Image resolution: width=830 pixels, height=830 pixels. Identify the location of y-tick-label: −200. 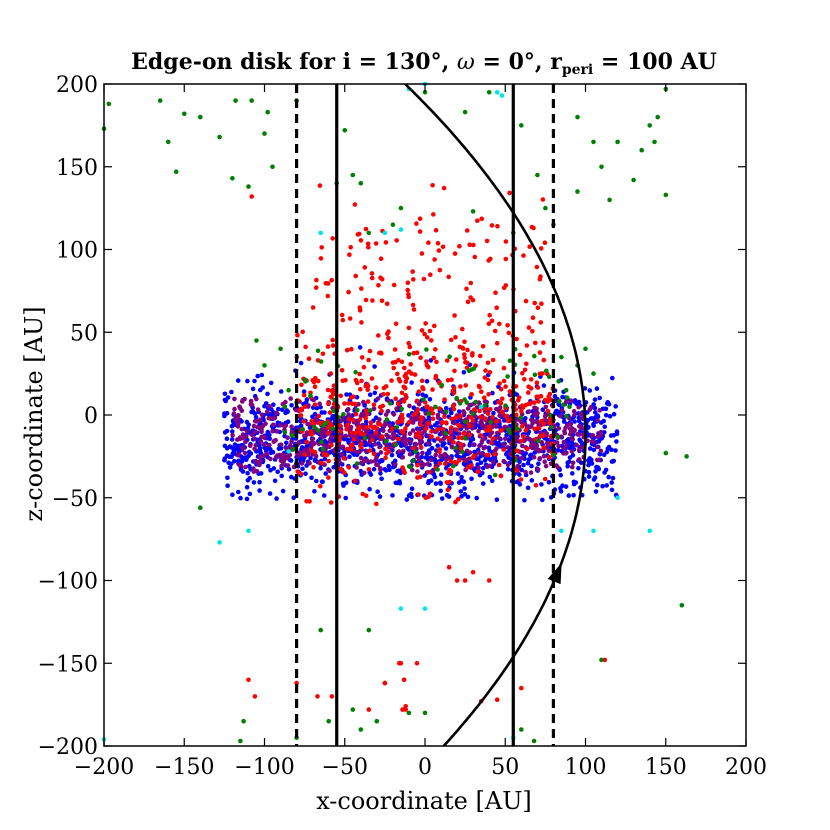
(68, 747).